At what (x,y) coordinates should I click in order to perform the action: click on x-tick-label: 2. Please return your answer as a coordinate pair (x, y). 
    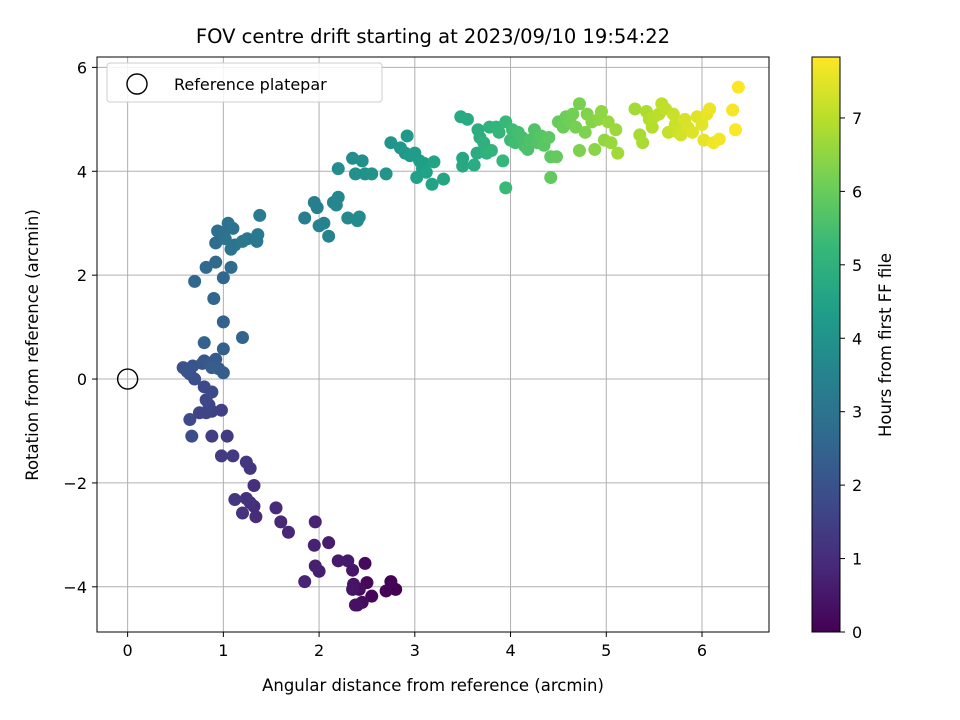
    Looking at the image, I should click on (319, 650).